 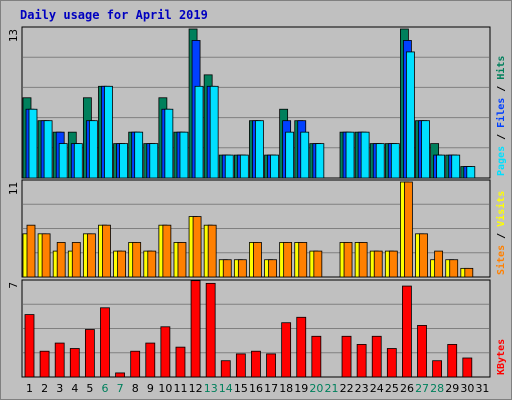 I want to click on day-label-13: 13, so click(x=211, y=388).